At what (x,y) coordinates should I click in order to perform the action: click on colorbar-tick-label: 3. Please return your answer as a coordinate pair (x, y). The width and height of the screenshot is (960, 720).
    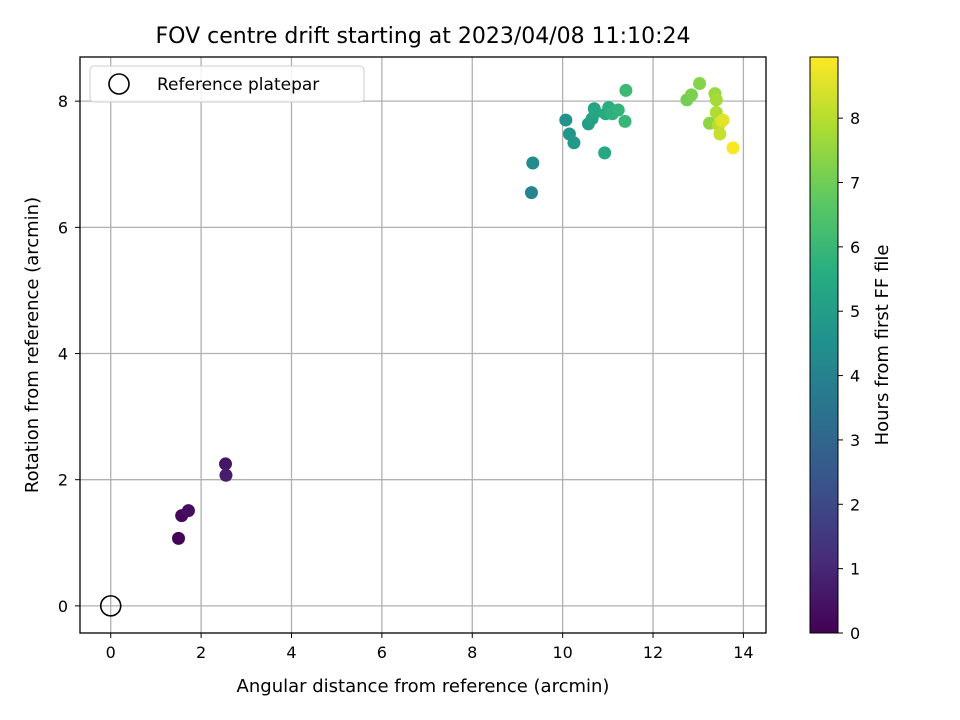
    Looking at the image, I should click on (855, 440).